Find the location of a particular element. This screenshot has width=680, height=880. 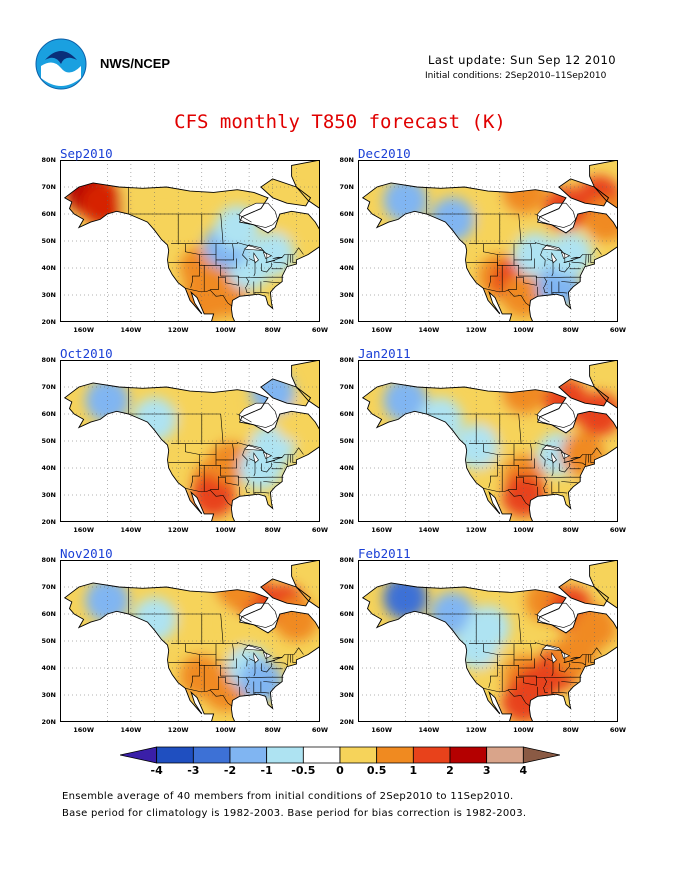

panel-title: Nov2010 is located at coordinates (86, 553).